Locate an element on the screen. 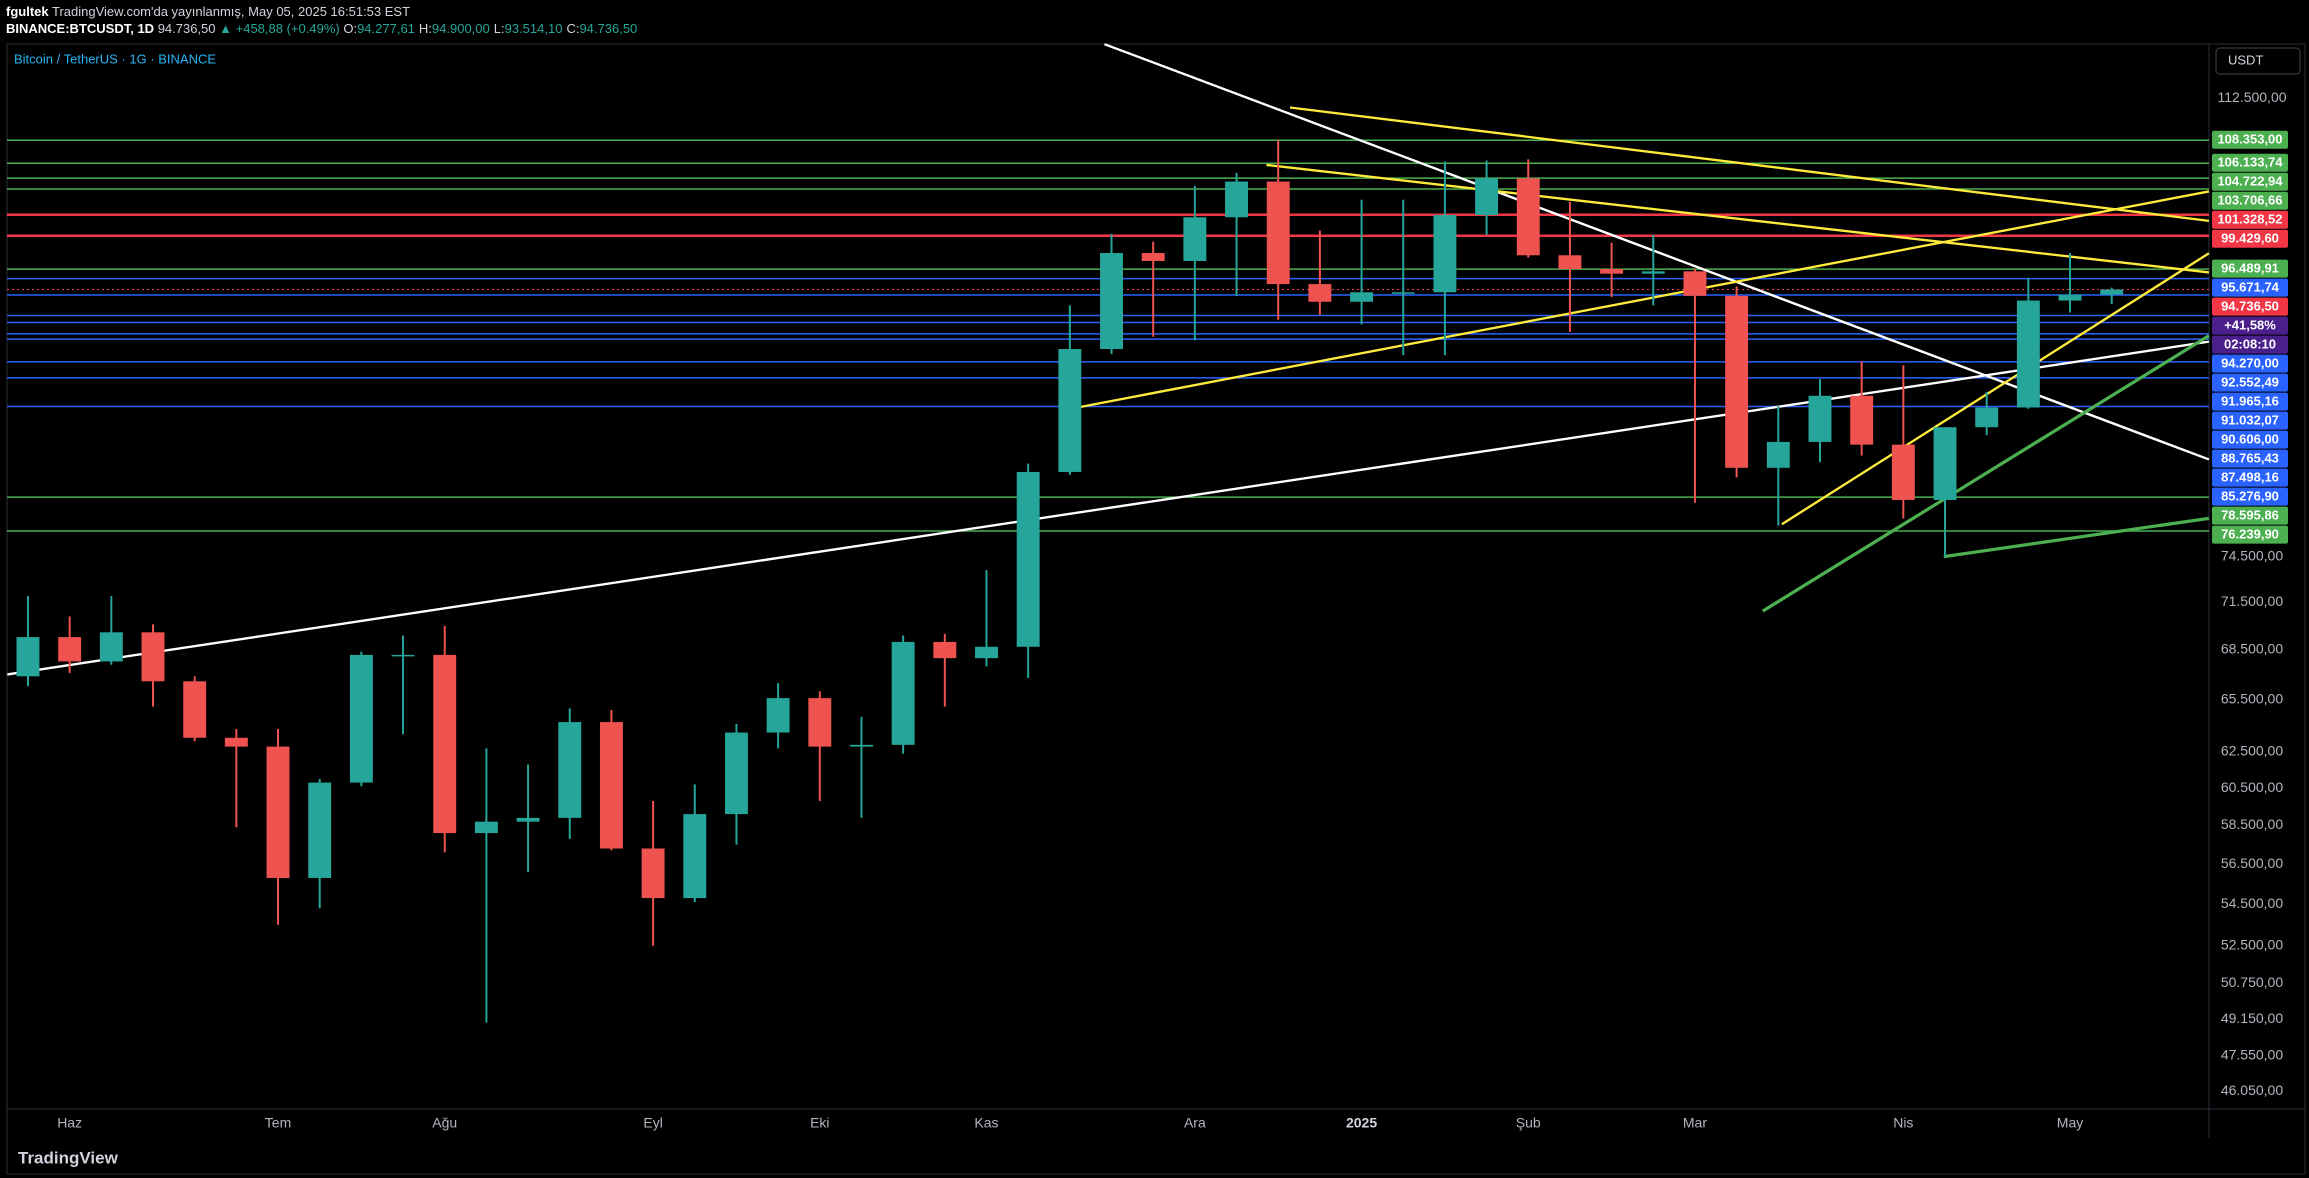 This screenshot has height=1178, width=2309. y-tick-label: 56.500,00 is located at coordinates (2252, 863).